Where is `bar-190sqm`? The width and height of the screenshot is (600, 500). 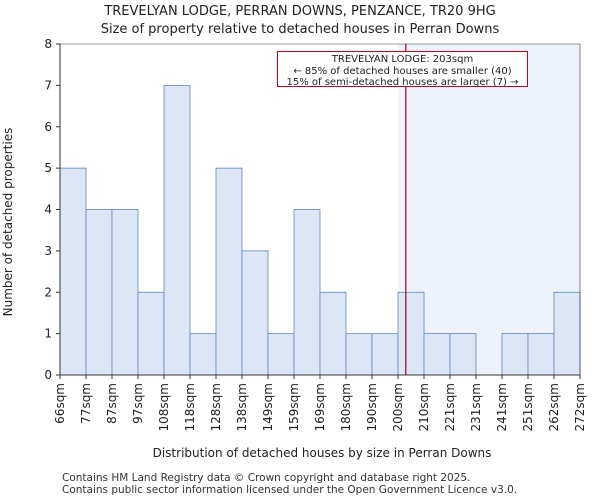 bar-190sqm is located at coordinates (385, 354).